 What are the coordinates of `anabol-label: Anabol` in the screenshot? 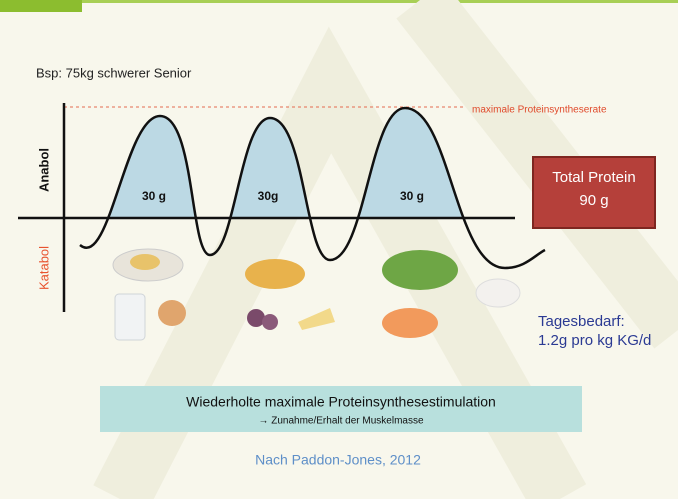 It's located at (43, 170).